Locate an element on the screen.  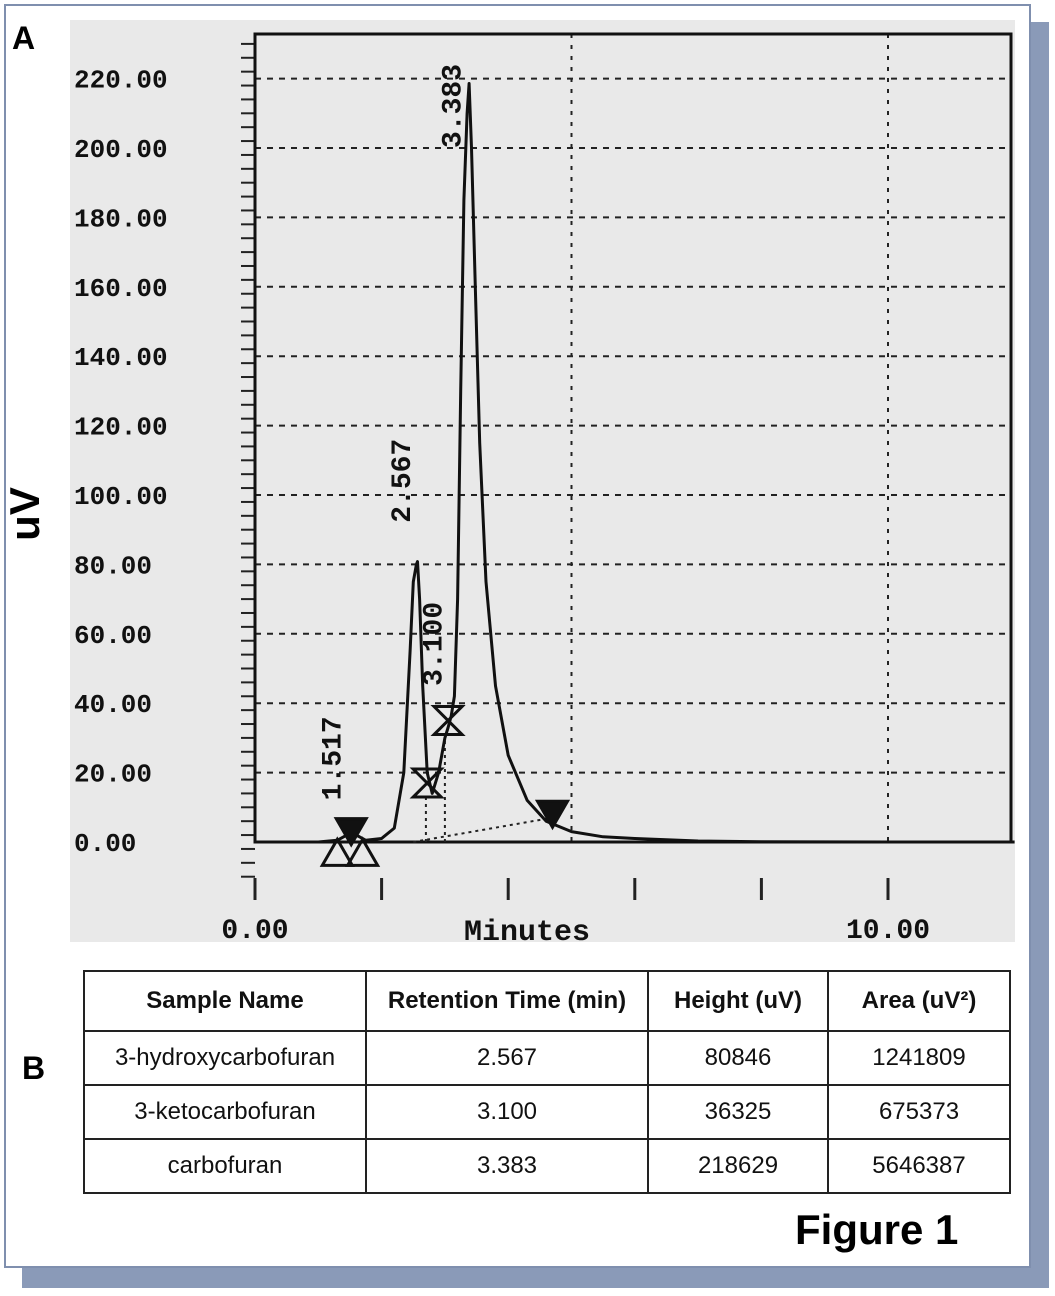
peak-start-marker is located at coordinates (337, 851).